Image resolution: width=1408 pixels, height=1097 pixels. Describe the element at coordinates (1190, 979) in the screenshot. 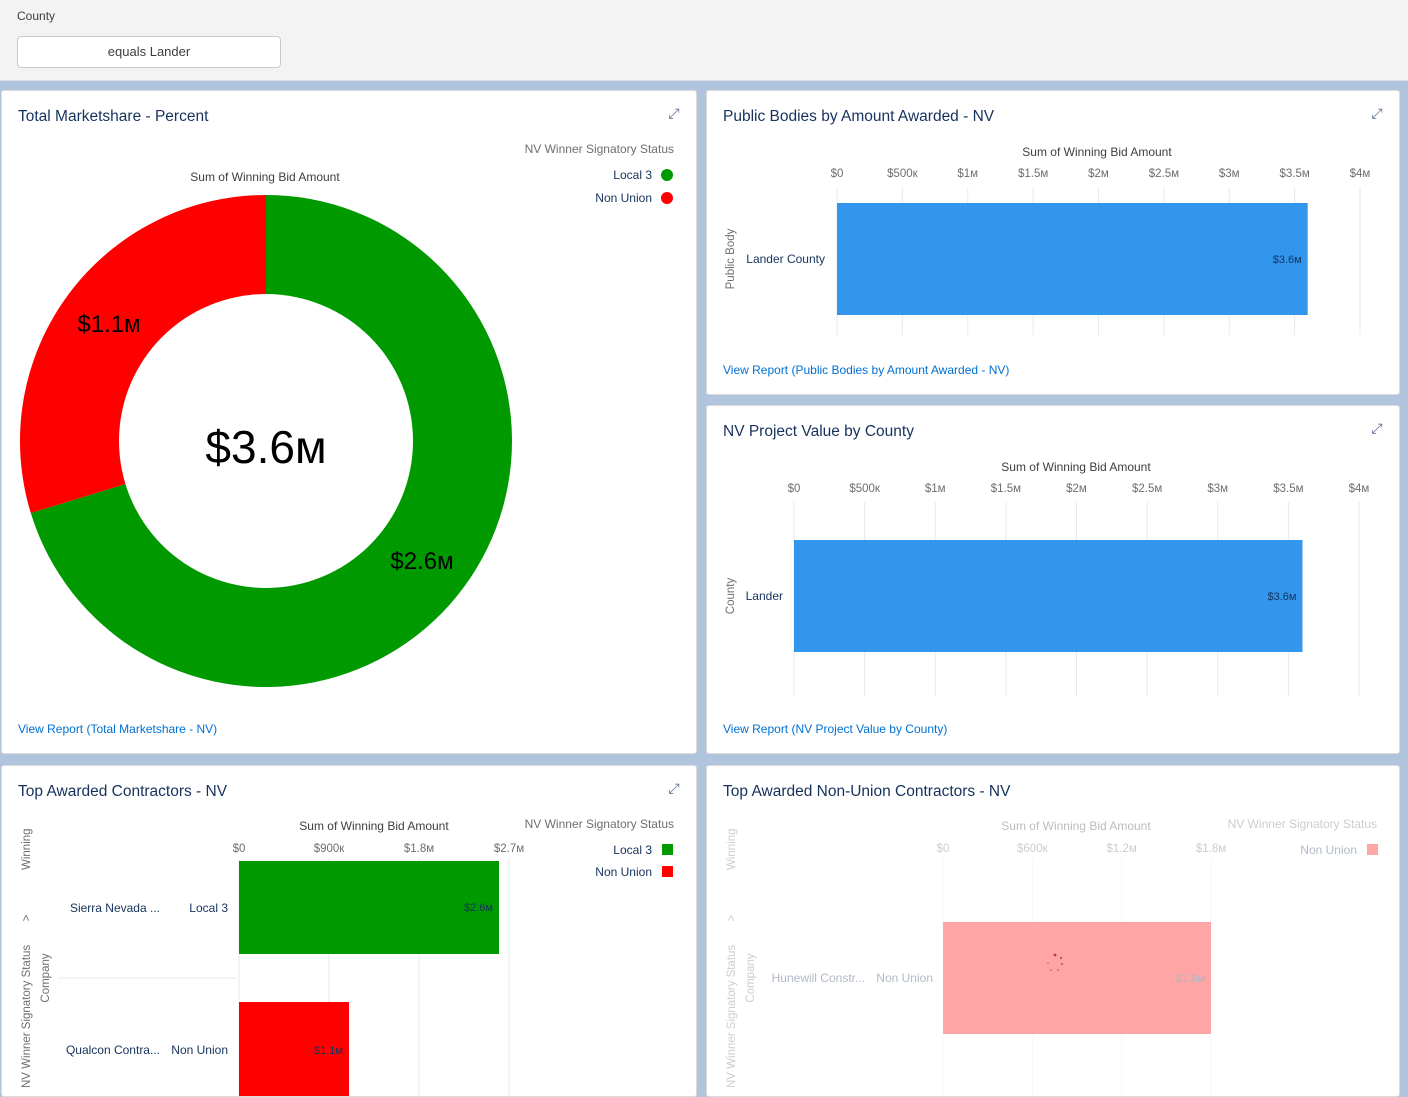

I see `bar-value-label: $1.8м` at that location.